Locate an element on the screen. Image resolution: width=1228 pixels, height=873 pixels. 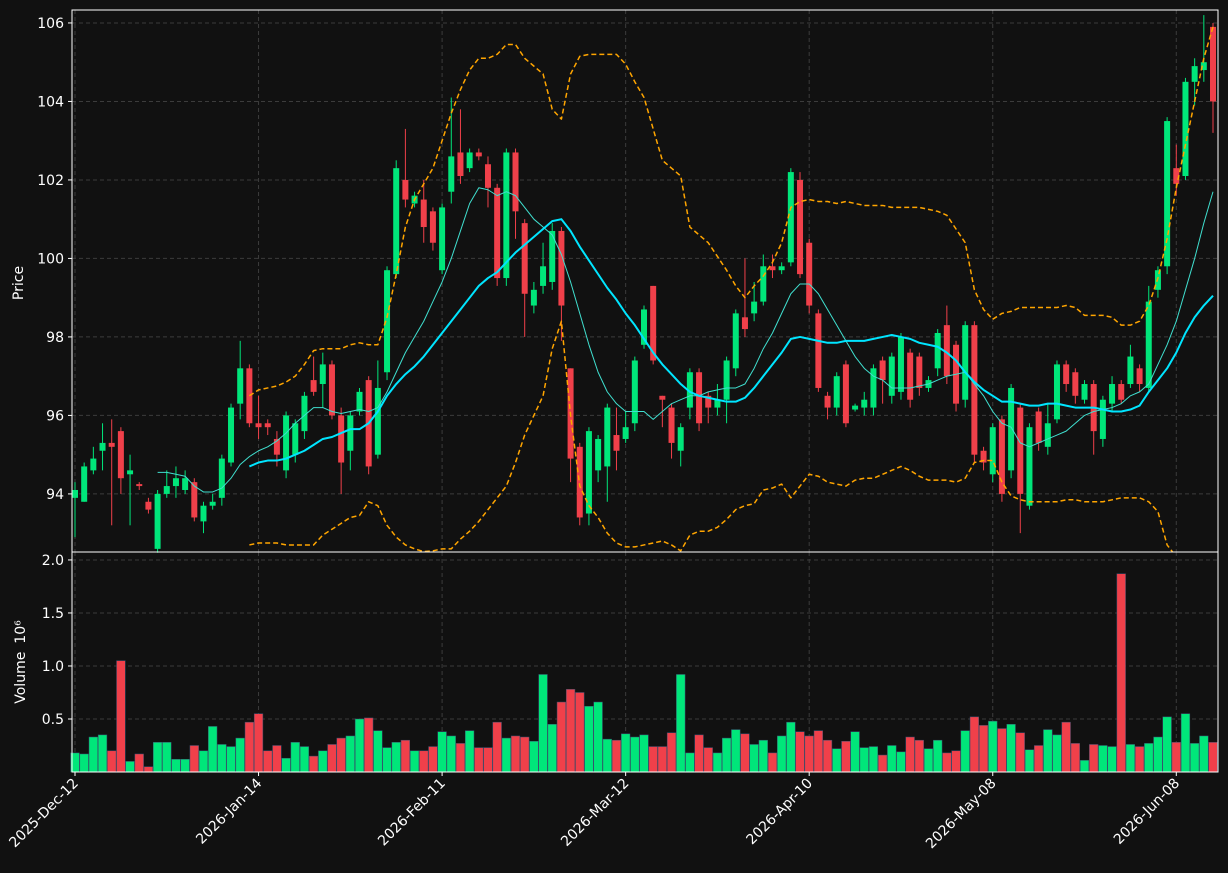
y-tick-label: 1.0 is located at coordinates (53, 667).